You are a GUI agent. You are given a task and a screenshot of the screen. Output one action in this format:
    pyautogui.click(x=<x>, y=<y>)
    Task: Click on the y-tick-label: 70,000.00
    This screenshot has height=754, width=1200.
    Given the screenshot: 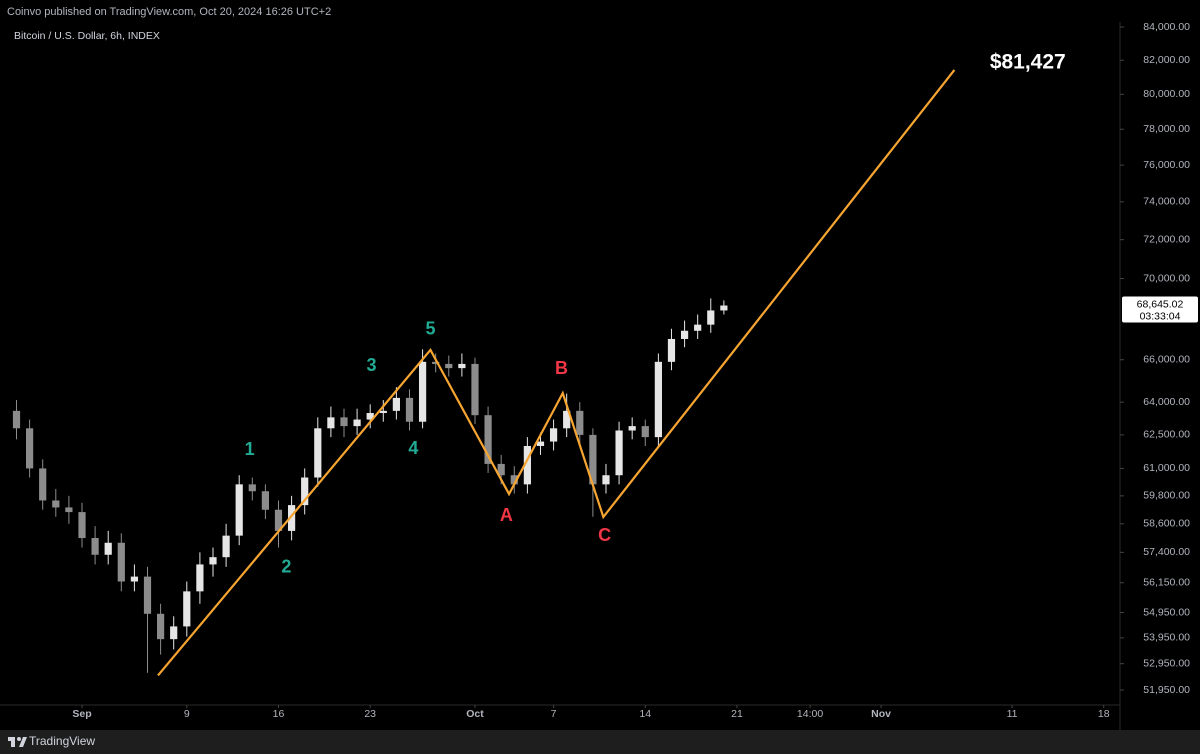 What is the action you would take?
    pyautogui.click(x=1166, y=278)
    